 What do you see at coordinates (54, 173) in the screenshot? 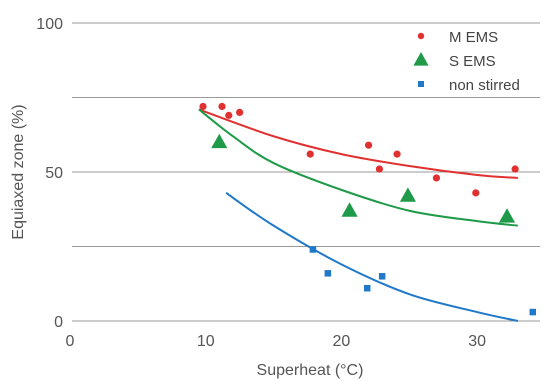
I see `y-tick-label: 50` at bounding box center [54, 173].